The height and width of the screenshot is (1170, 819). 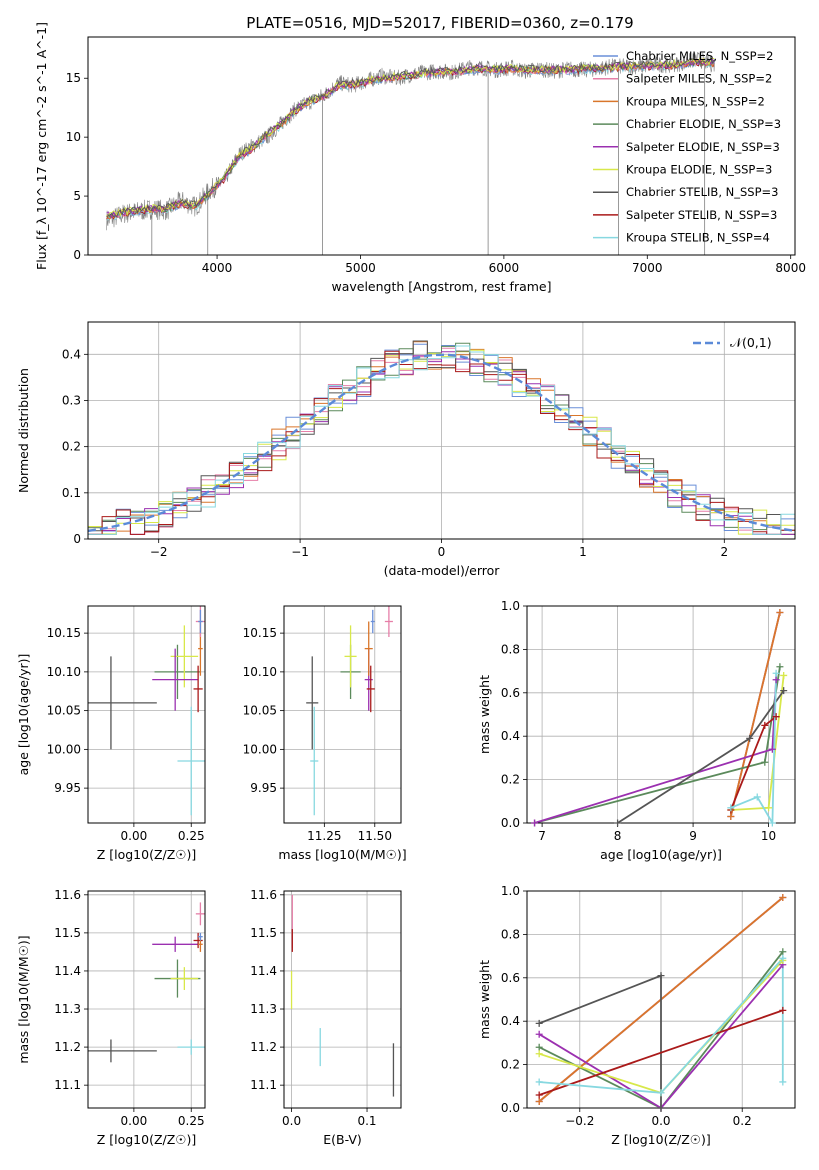 What do you see at coordinates (510, 1021) in the screenshot?
I see `y-tick-label: 0.4` at bounding box center [510, 1021].